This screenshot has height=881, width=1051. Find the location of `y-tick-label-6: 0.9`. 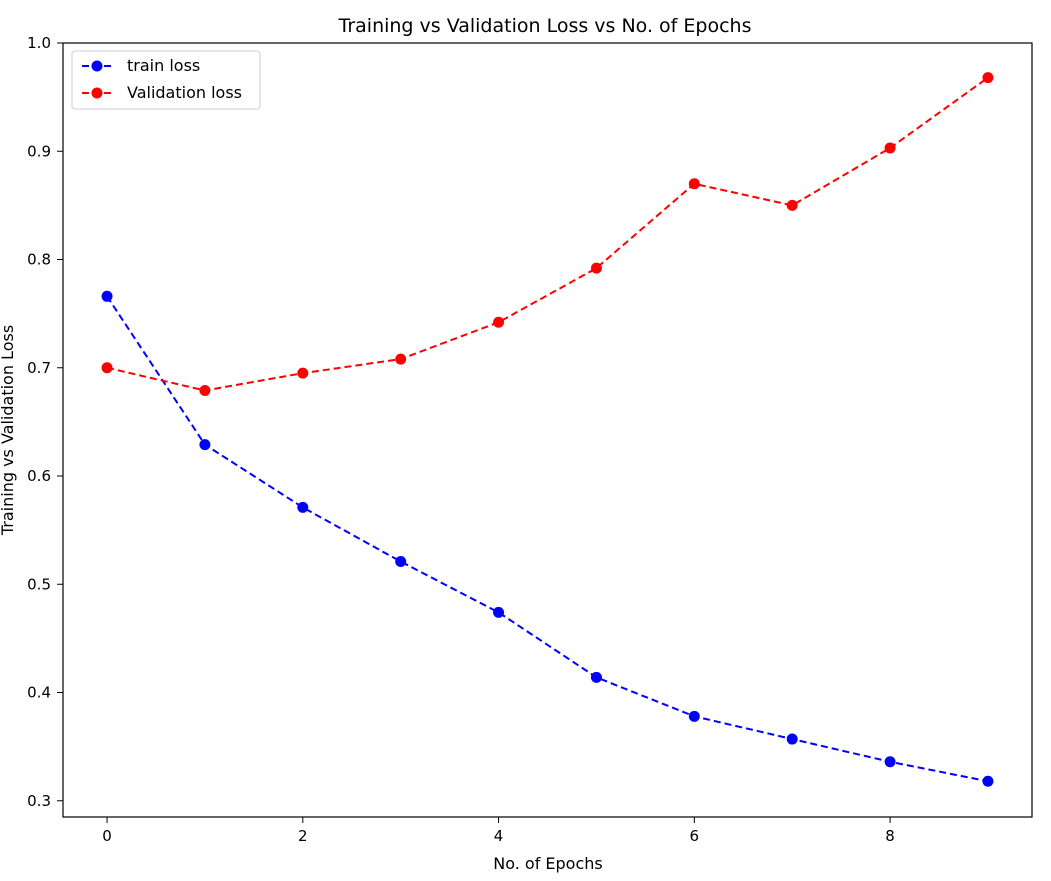

y-tick-label-6: 0.9 is located at coordinates (39, 151).